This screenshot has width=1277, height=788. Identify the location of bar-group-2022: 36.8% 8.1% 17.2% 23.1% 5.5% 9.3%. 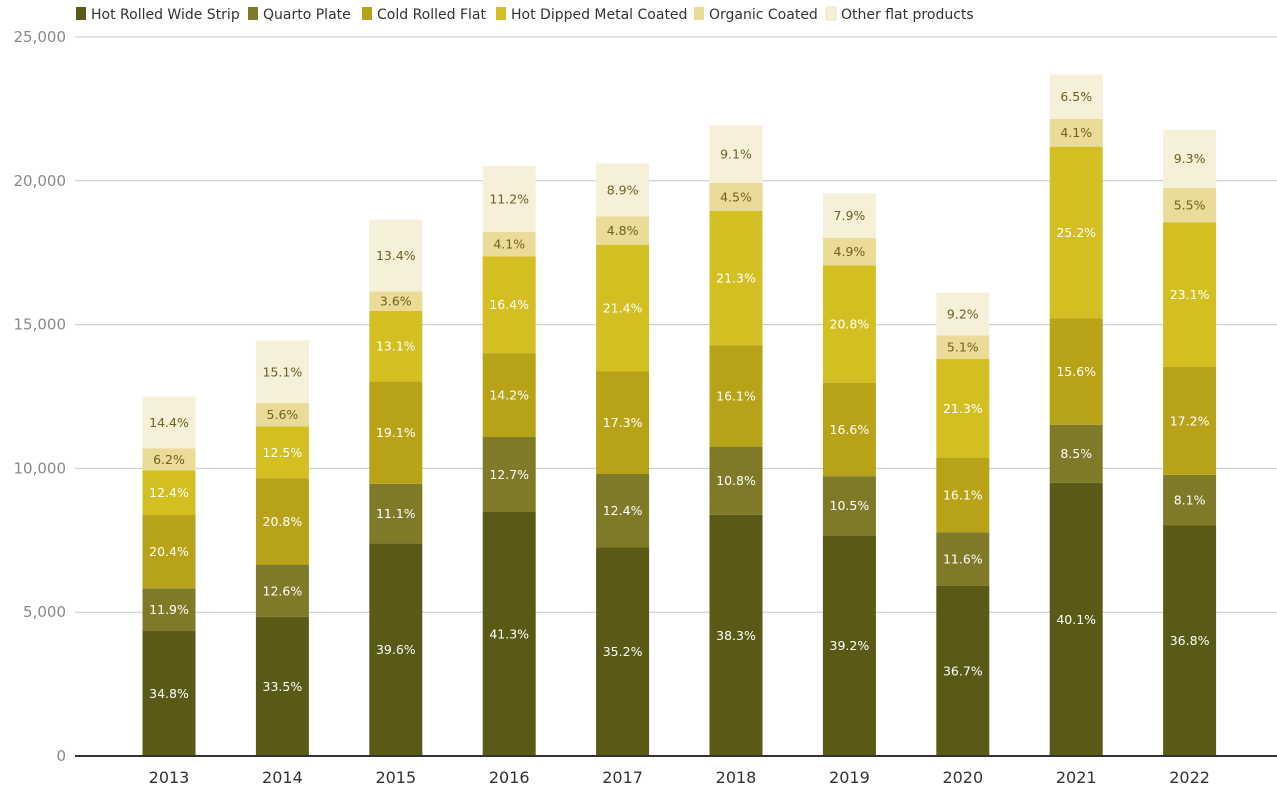
(1190, 442).